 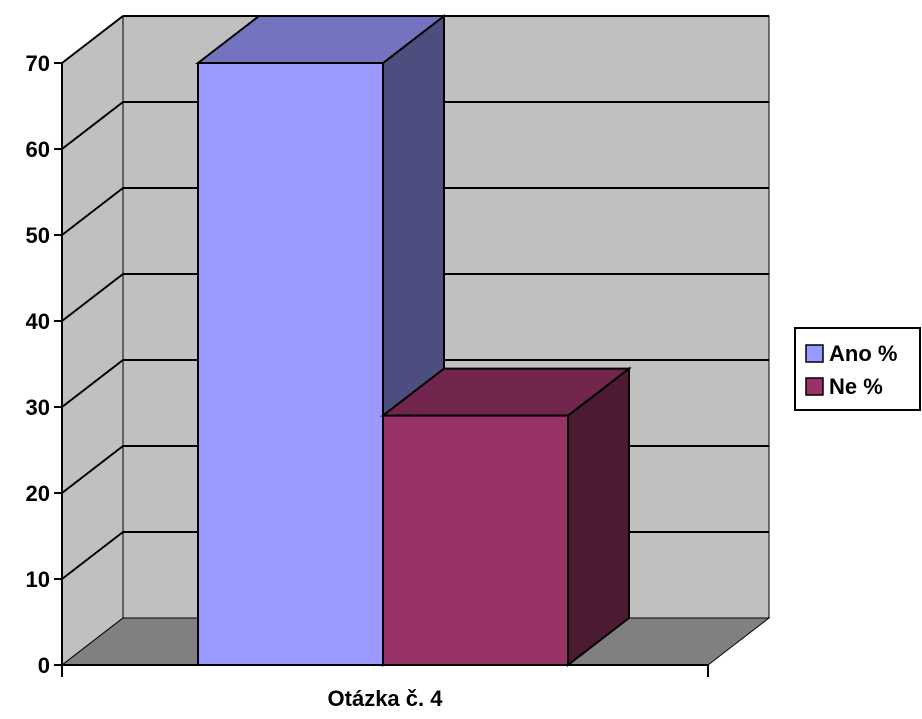 I want to click on y-tick-label: 0, so click(x=44, y=665).